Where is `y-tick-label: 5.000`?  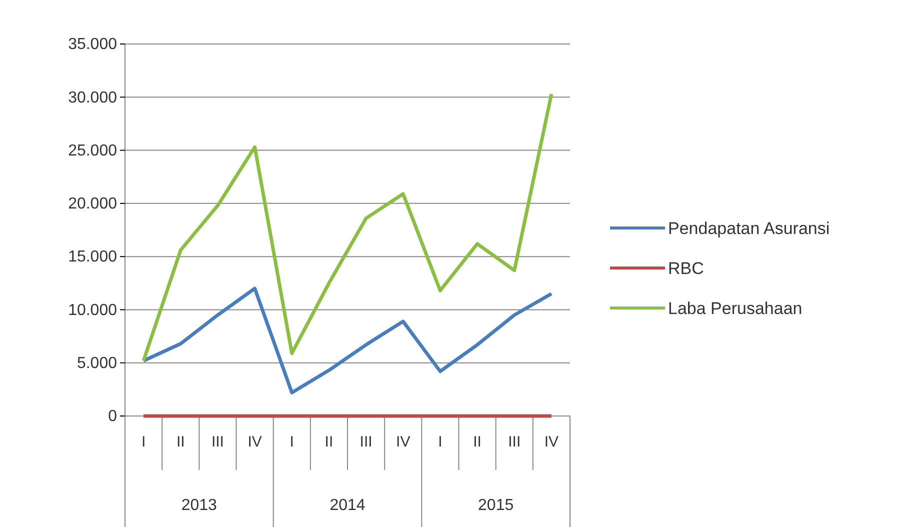 y-tick-label: 5.000 is located at coordinates (97, 363).